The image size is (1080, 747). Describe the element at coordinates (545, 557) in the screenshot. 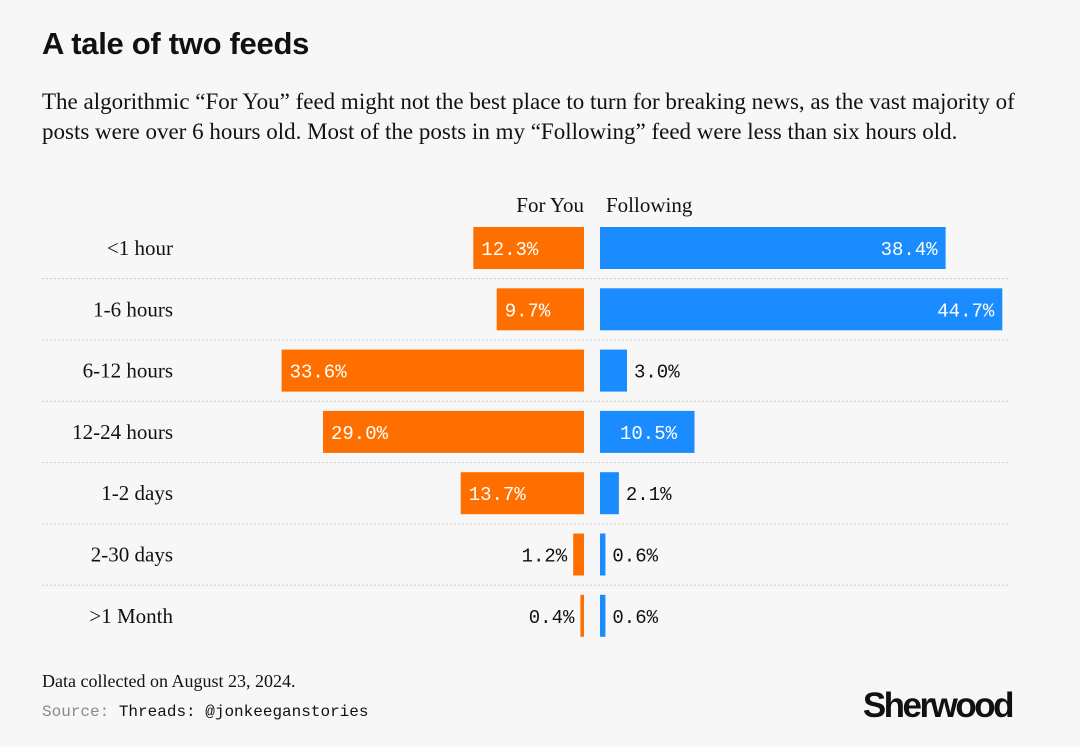

I see `data-label-for-you: 1.2%` at that location.